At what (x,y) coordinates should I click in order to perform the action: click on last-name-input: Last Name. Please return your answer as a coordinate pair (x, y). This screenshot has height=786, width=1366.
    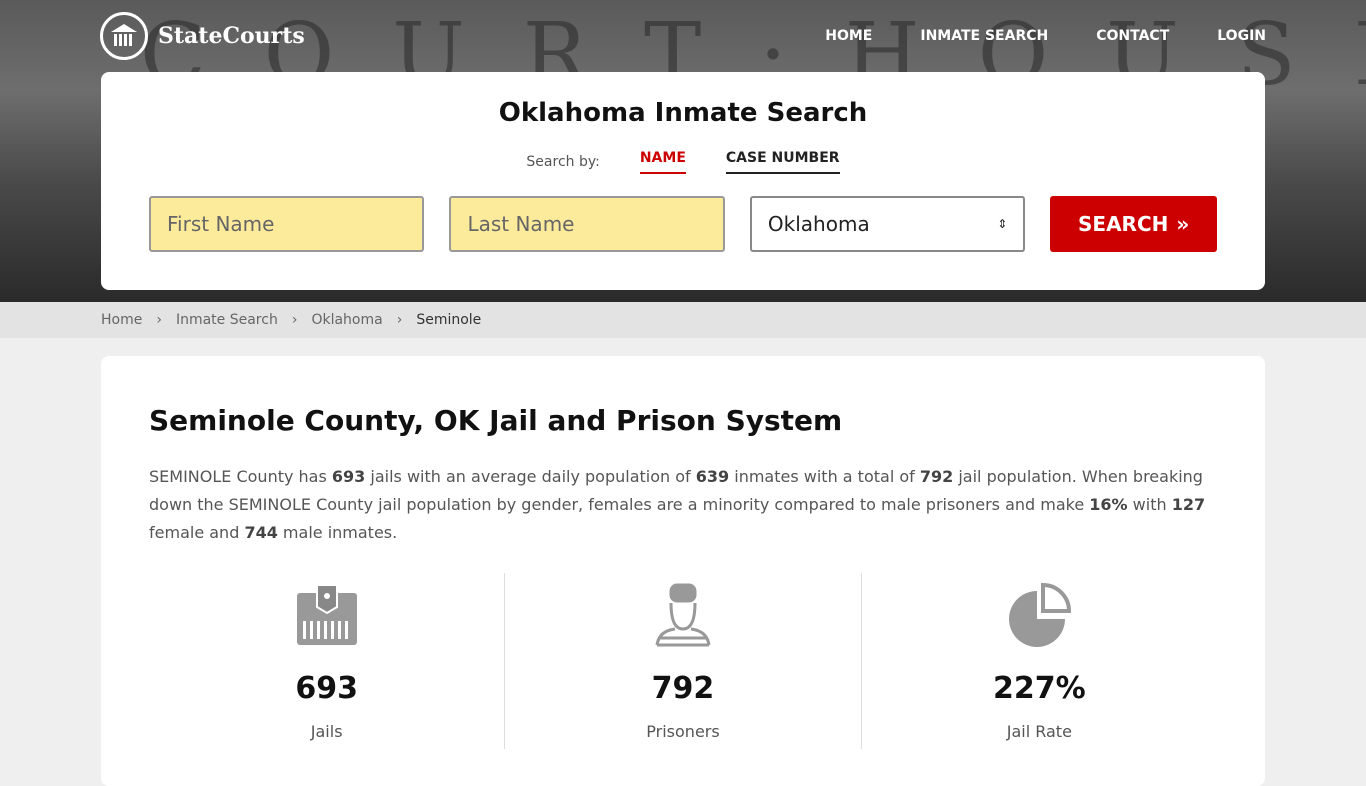
    Looking at the image, I should click on (587, 224).